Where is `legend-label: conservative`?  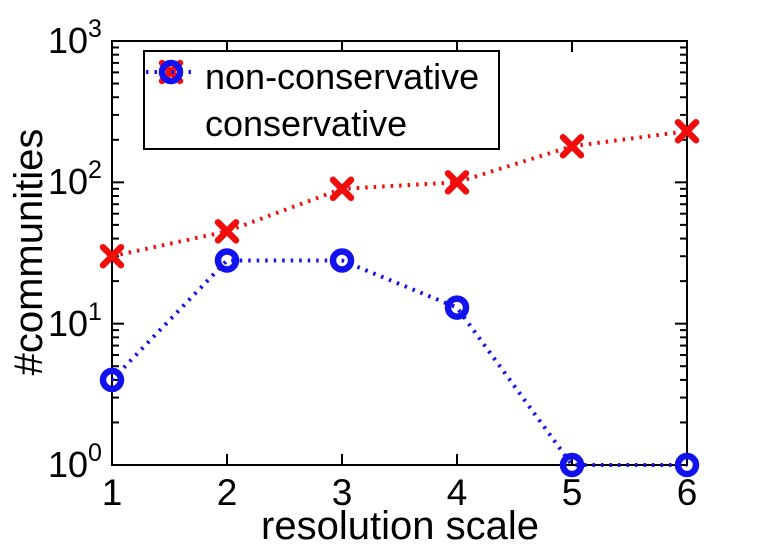 legend-label: conservative is located at coordinates (306, 123).